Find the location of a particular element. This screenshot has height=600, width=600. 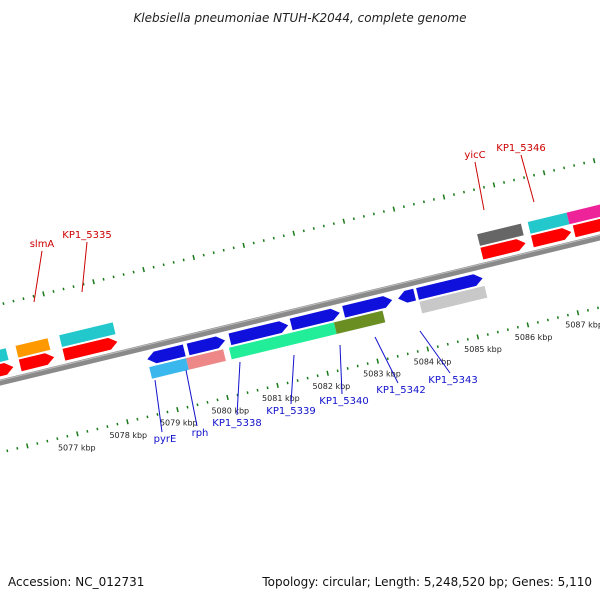

gene-label-pyrE-leader is located at coordinates (158, 406).